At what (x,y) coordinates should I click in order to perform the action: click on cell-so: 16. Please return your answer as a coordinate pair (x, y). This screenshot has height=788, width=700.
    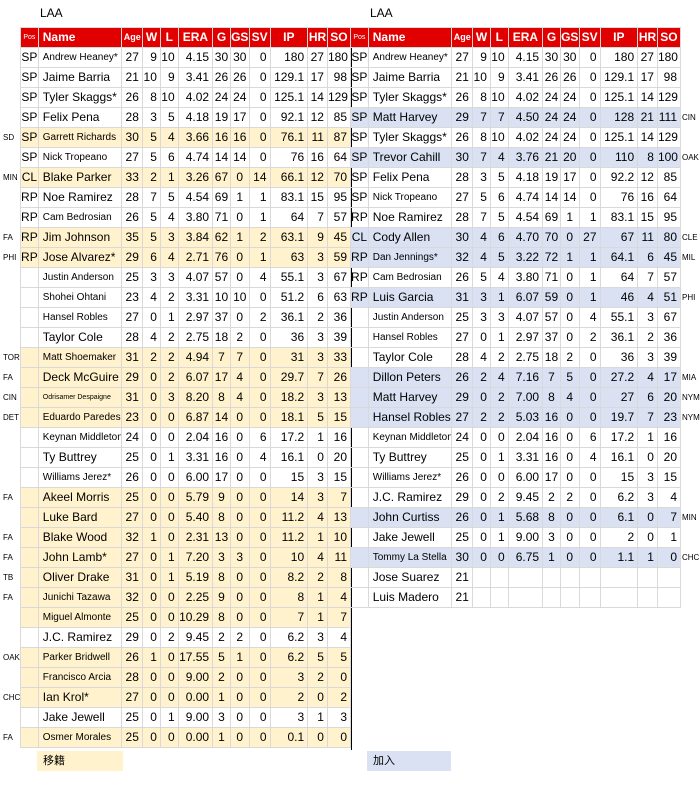
    Looking at the image, I should click on (339, 437).